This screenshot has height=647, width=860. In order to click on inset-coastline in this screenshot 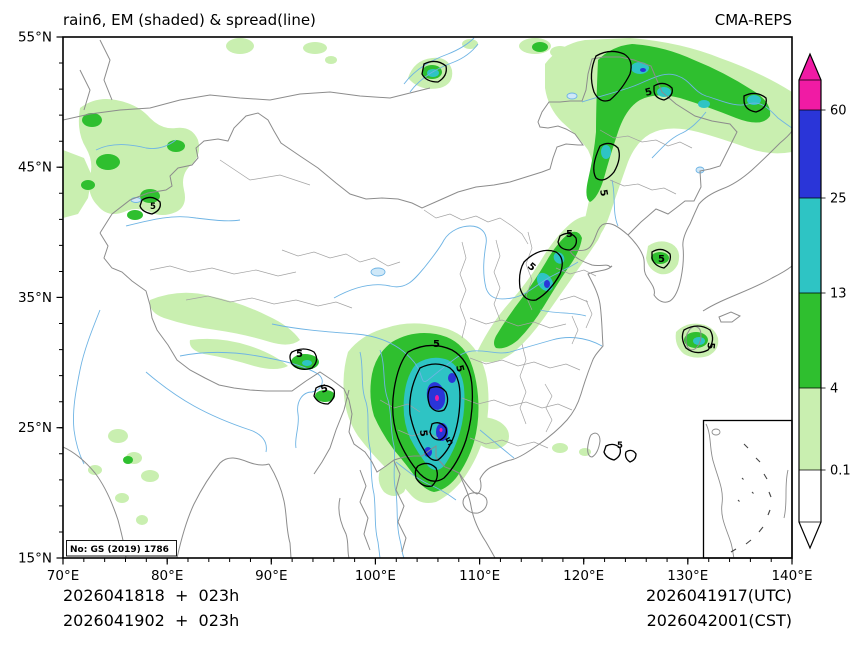, I will do `click(747, 491)`.